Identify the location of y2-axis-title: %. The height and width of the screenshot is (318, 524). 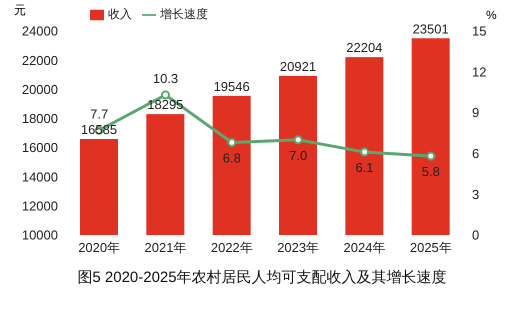
(491, 15).